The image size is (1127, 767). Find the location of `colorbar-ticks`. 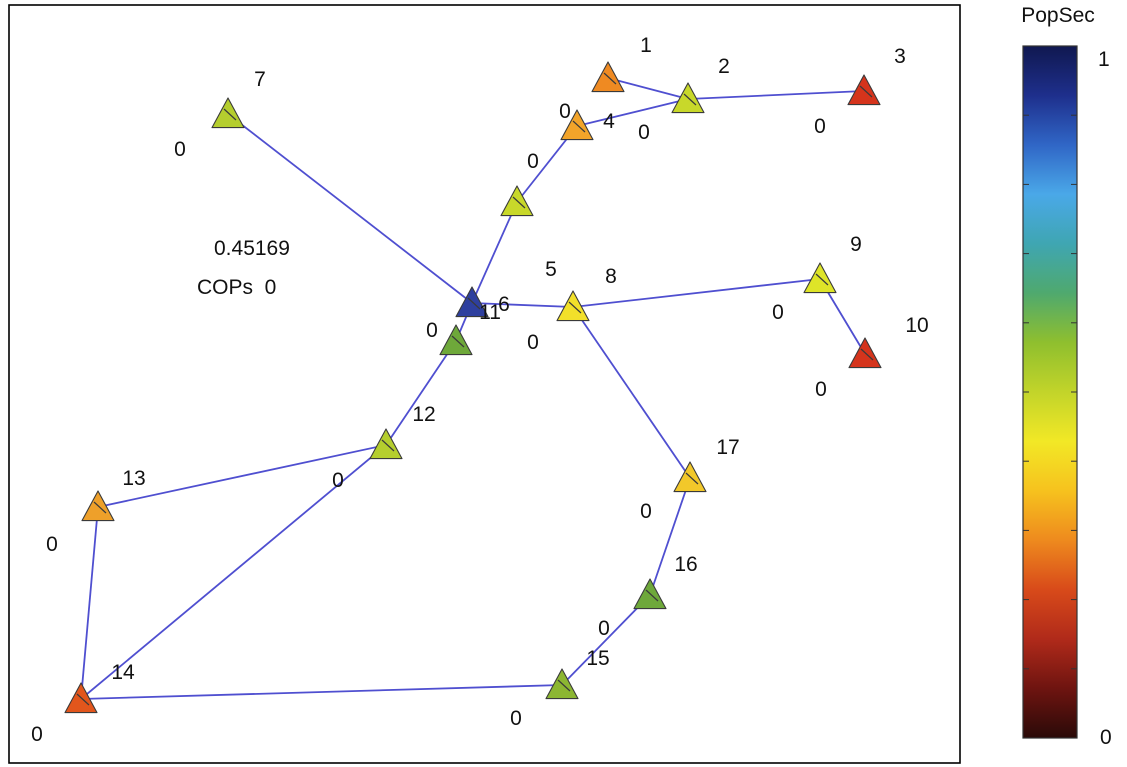

colorbar-ticks is located at coordinates (1050, 392).